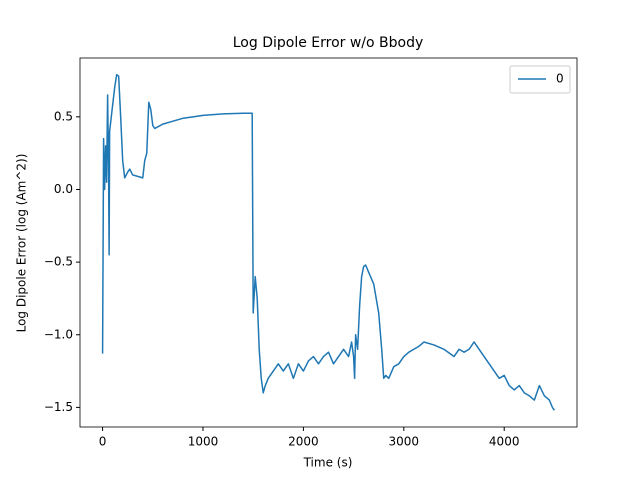  Describe the element at coordinates (103, 442) in the screenshot. I see `x-tick-label: 0` at that location.